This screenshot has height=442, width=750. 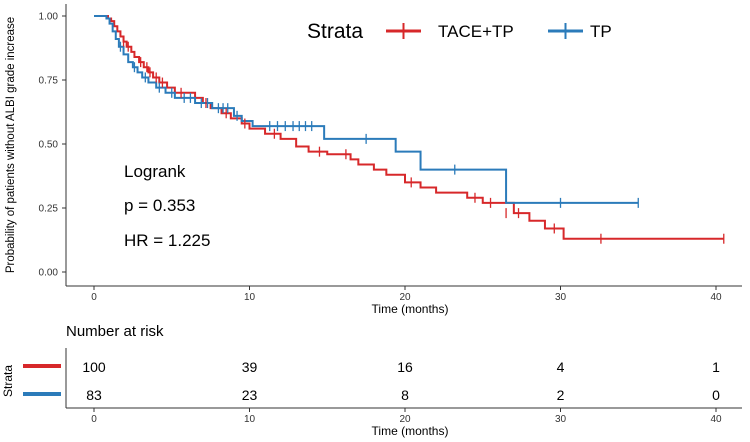 What do you see at coordinates (94, 419) in the screenshot?
I see `risk-x-tick-label: 0` at bounding box center [94, 419].